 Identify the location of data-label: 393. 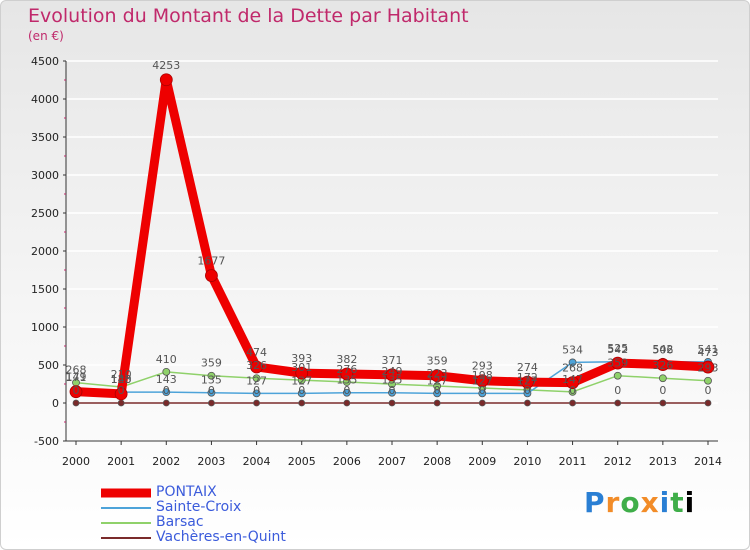
(301, 358).